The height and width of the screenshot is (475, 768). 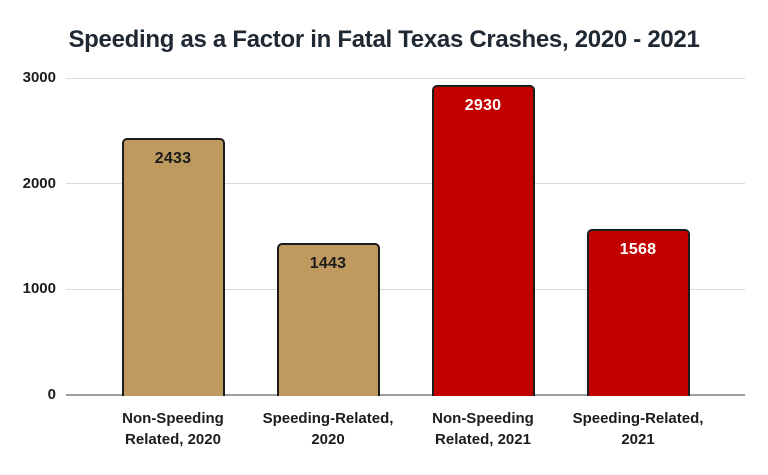 What do you see at coordinates (39, 77) in the screenshot?
I see `y-axis-tick-label: 3000` at bounding box center [39, 77].